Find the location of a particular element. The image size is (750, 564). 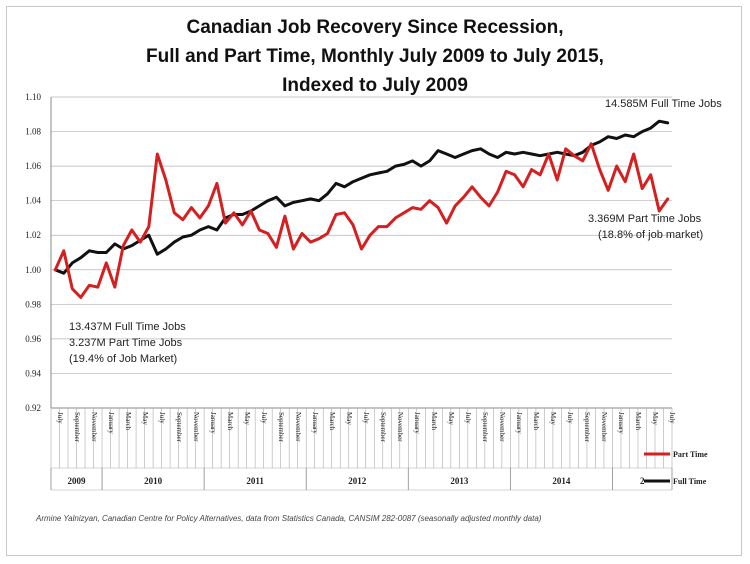

annotation-end-part-1: 3.369M Part Time Jobs is located at coordinates (645, 219).